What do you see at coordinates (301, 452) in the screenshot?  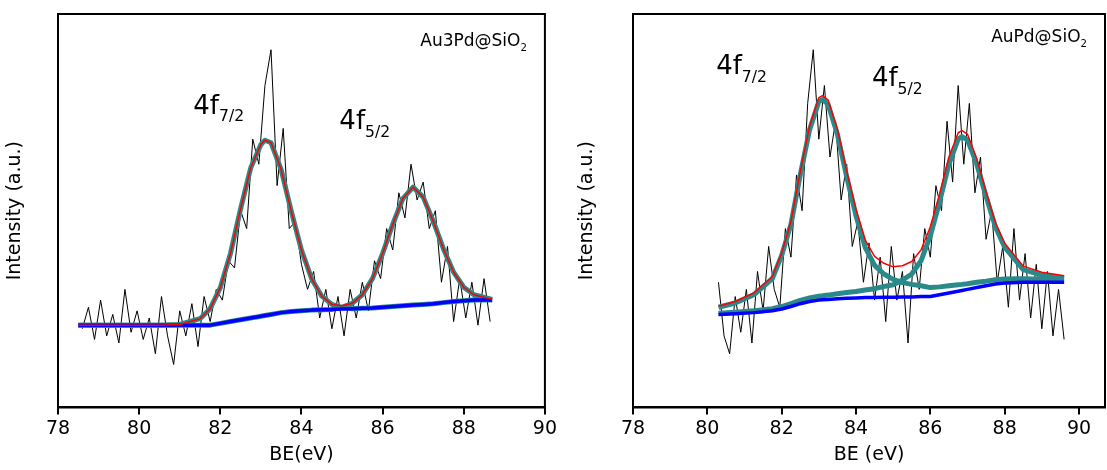 I see `x-axis-title: BE(eV)` at bounding box center [301, 452].